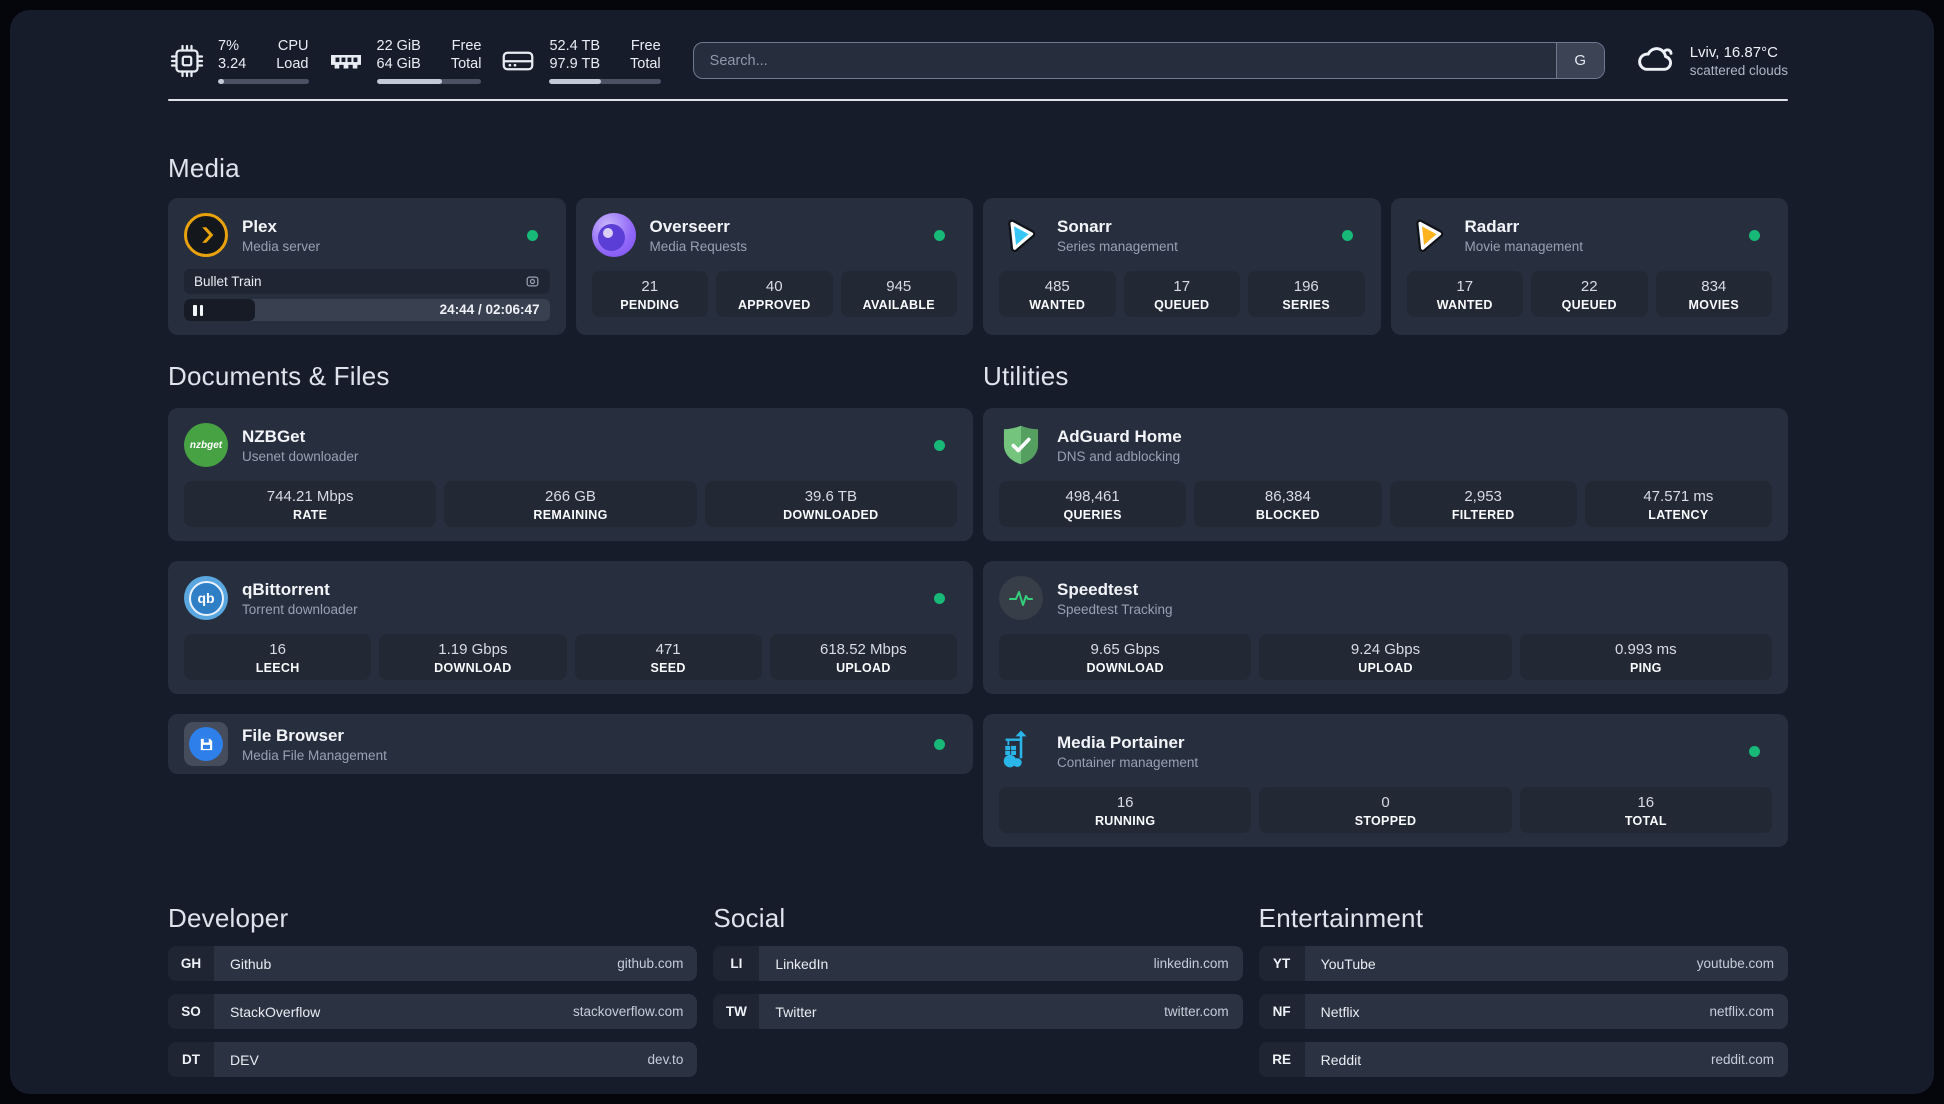 This screenshot has width=1944, height=1104. What do you see at coordinates (191, 1011) in the screenshot?
I see `bookmark-abbr-badge: SO` at bounding box center [191, 1011].